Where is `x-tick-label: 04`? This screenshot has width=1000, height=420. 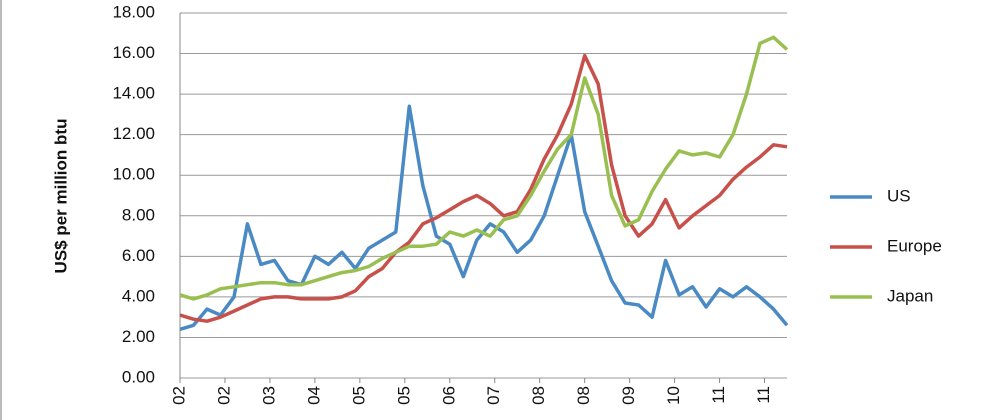
x-tick-label: 04 is located at coordinates (313, 395).